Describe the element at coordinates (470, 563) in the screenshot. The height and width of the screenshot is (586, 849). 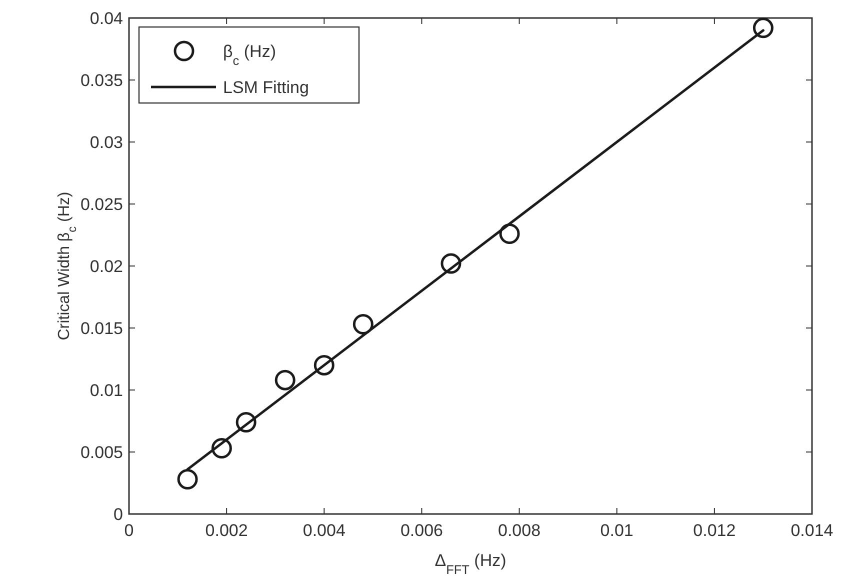
I see `x-axis-title: Δ$_{FFT}$ (Hz)` at that location.